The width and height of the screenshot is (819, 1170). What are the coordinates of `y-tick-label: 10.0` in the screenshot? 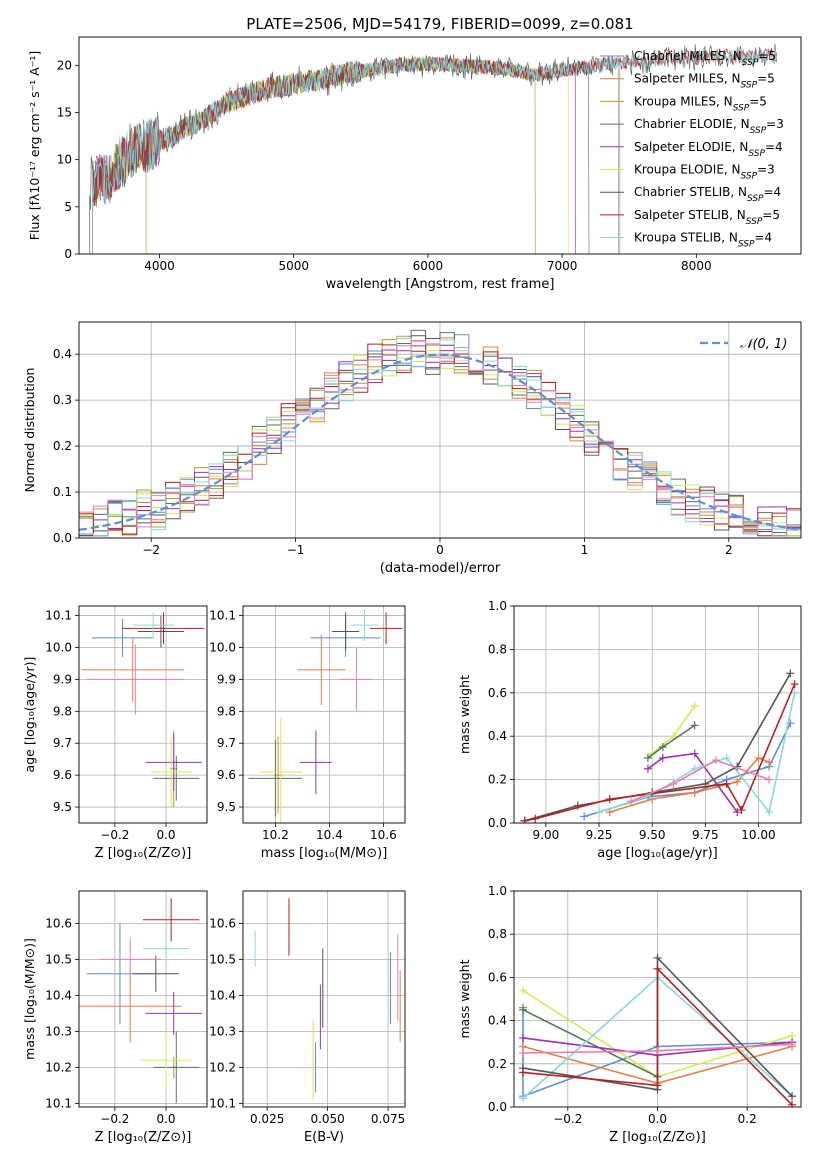 It's located at (222, 647).